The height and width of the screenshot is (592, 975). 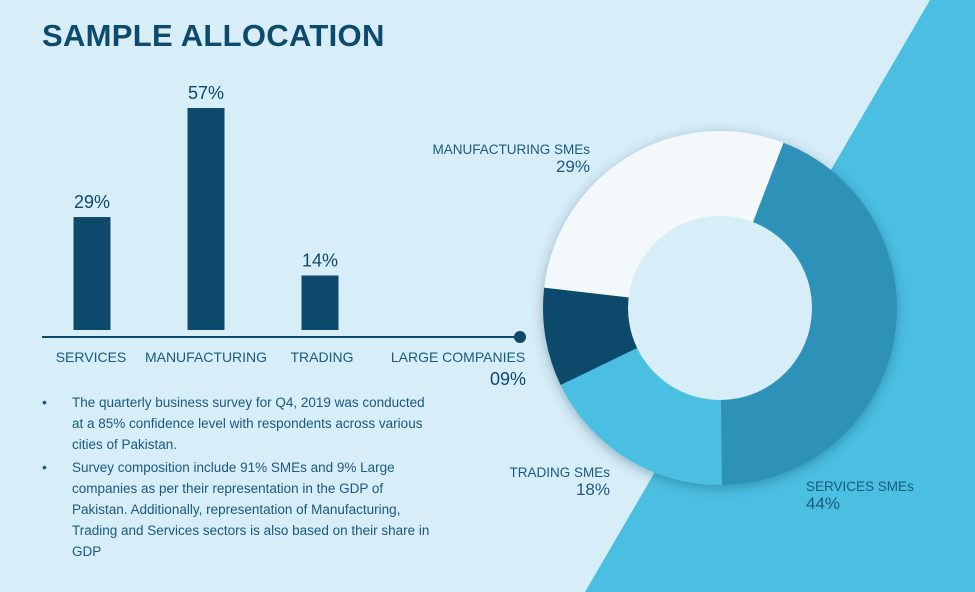 I want to click on page-title: SAMPLE ALLOCATION, so click(x=213, y=35).